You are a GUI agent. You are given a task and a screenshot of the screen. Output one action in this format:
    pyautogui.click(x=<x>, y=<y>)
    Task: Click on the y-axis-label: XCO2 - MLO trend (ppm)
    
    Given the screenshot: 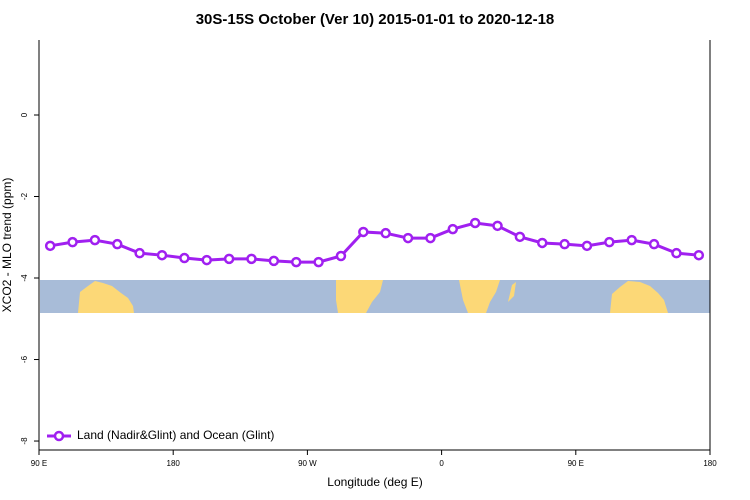 What is the action you would take?
    pyautogui.click(x=7, y=245)
    